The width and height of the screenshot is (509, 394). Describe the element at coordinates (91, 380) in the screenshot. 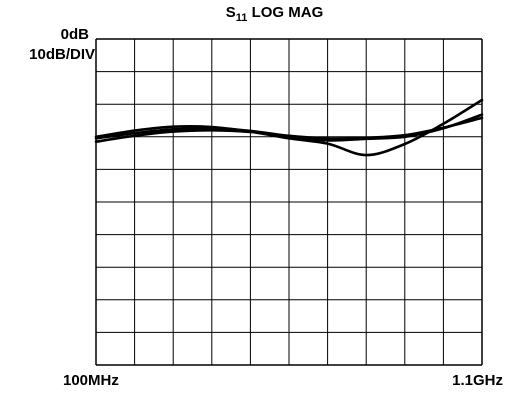

I see `x-start-label: 100MHz` at that location.